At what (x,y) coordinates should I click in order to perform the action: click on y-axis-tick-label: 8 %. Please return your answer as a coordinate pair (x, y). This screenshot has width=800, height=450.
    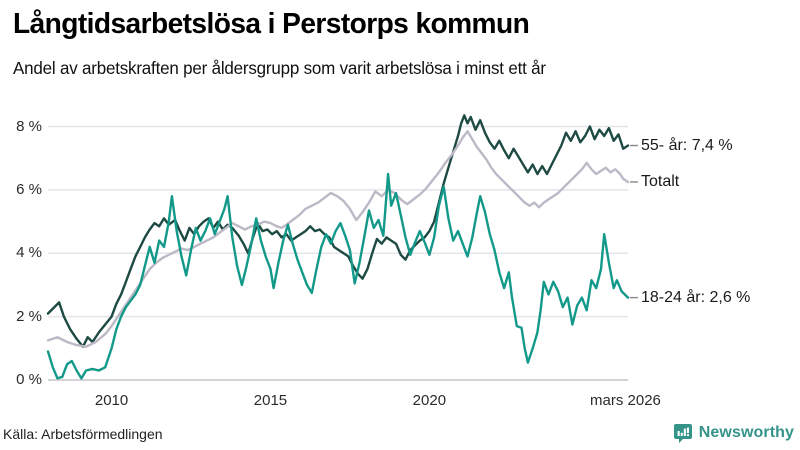
    Looking at the image, I should click on (29, 126).